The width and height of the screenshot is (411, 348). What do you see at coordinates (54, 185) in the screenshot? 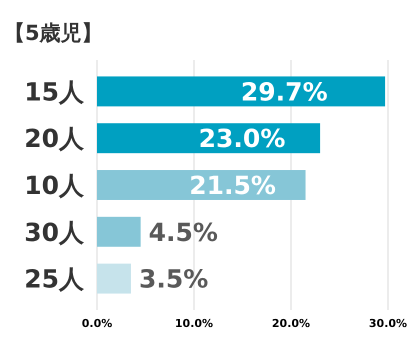
I see `y-tick-label: 10人` at bounding box center [54, 185].